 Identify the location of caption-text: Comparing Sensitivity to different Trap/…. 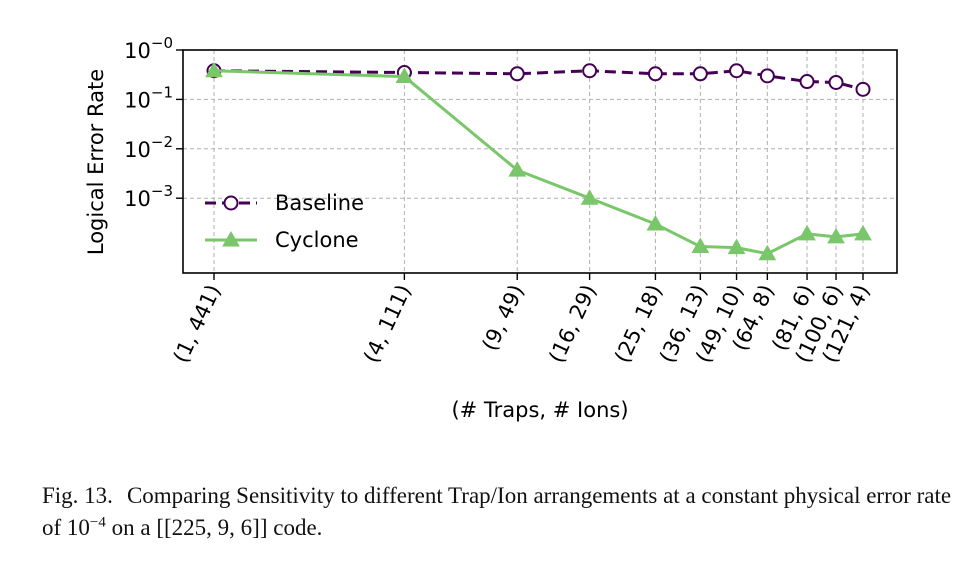
(497, 511).